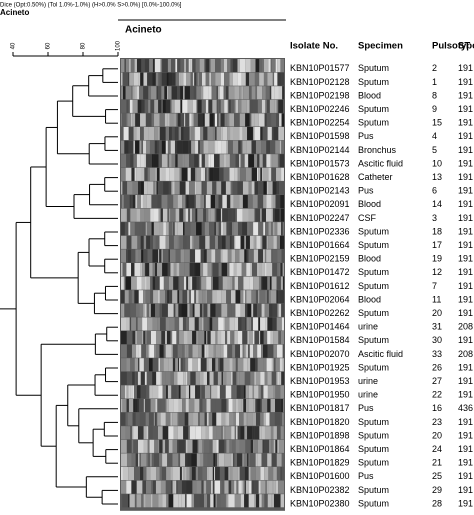 This screenshot has height=515, width=474. What do you see at coordinates (320, 354) in the screenshot?
I see `table-cell: KBN10P02070` at bounding box center [320, 354].